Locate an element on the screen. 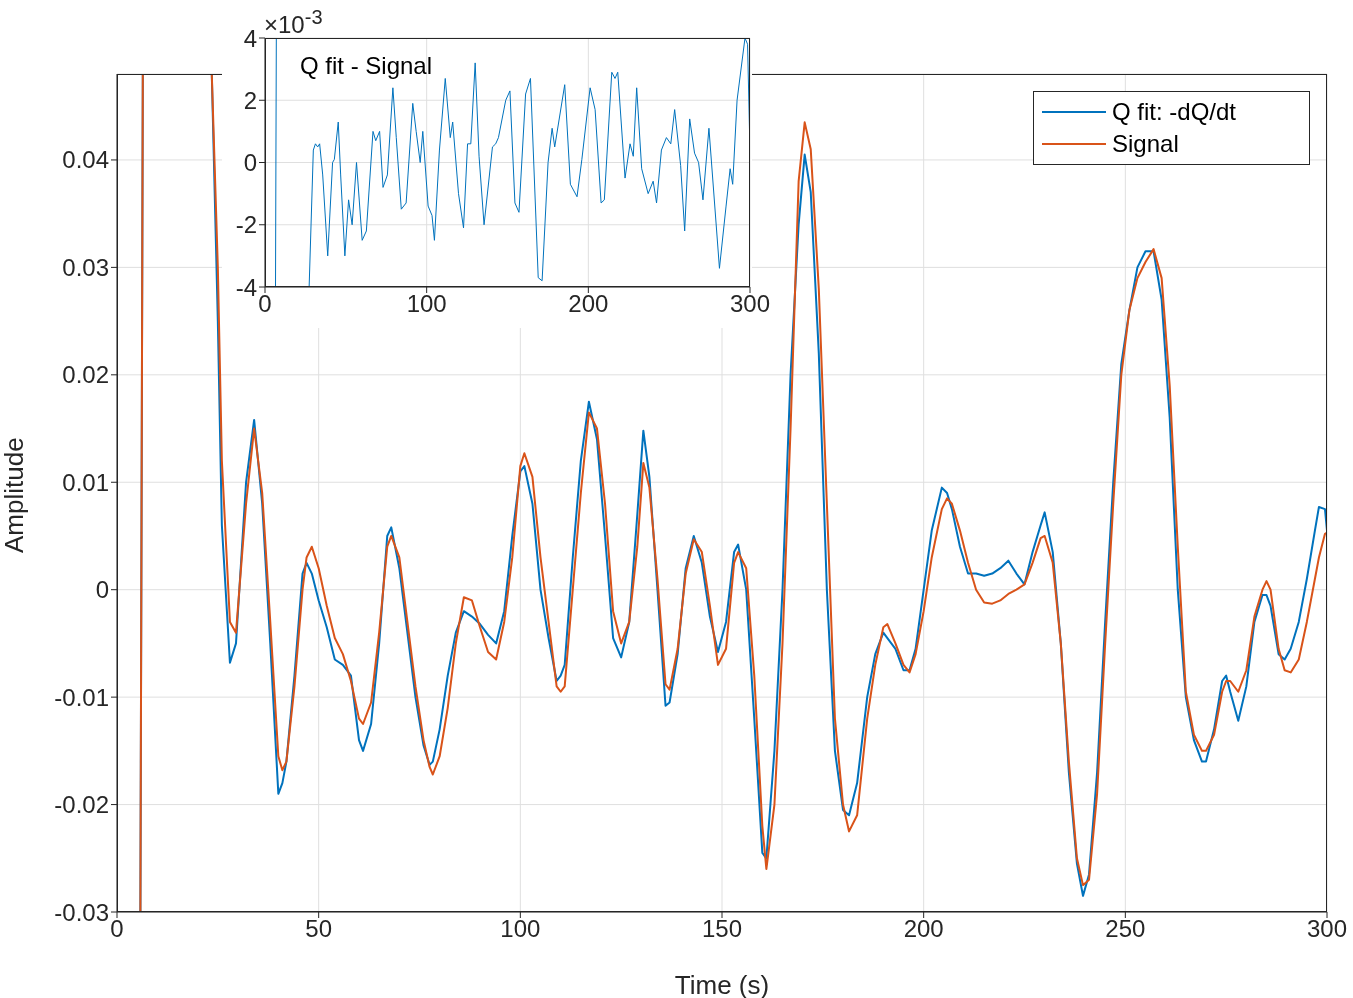 Image resolution: width=1353 pixels, height=998 pixels. text: Q fit - Signal is located at coordinates (366, 66).